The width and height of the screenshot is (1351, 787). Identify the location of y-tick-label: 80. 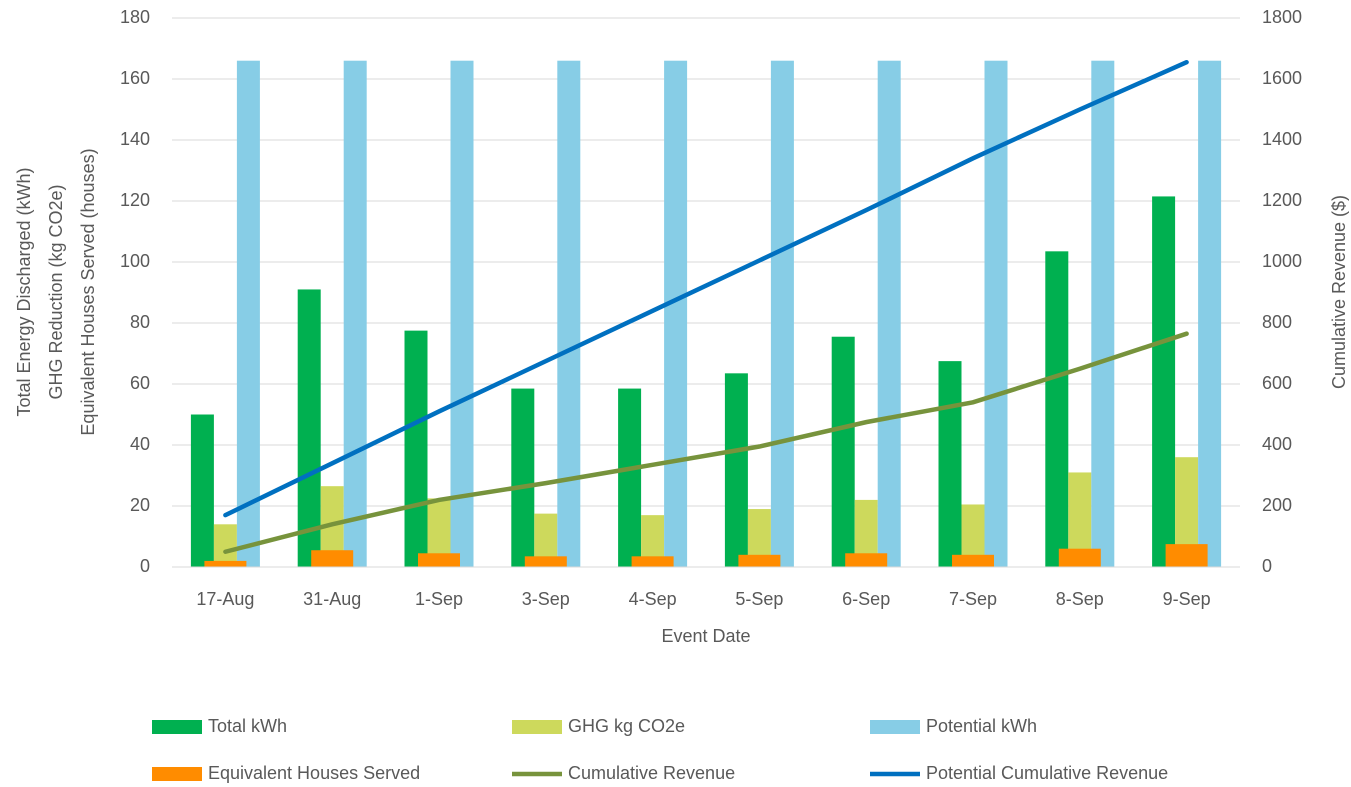
(140, 322).